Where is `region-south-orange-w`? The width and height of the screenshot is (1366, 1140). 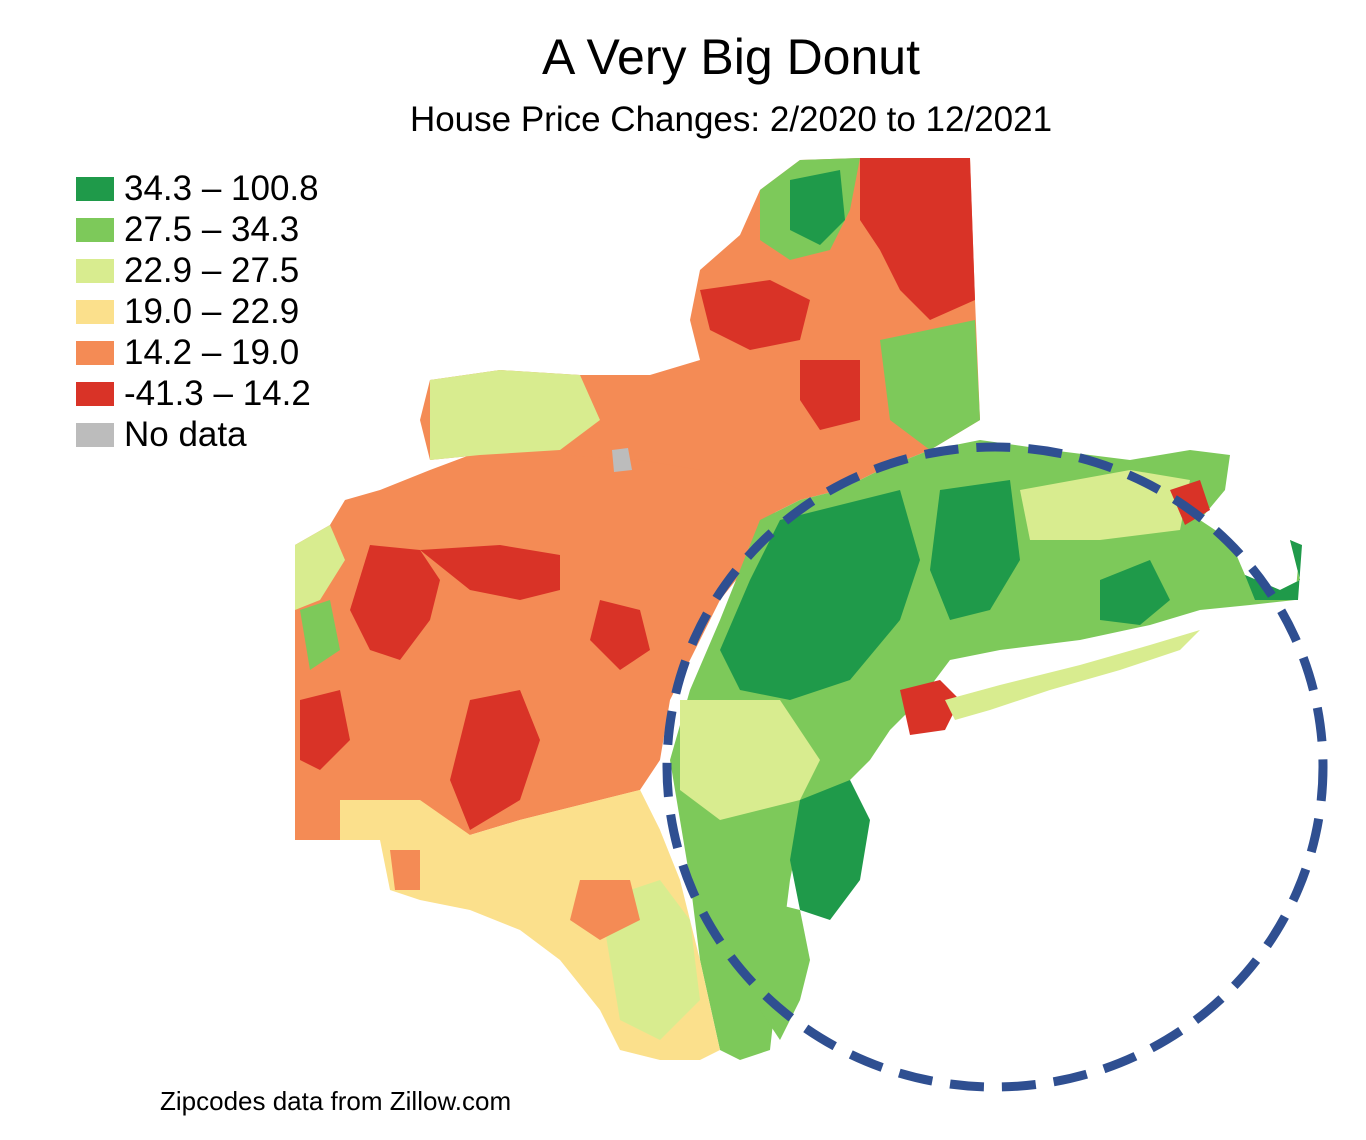 region-south-orange-w is located at coordinates (405, 870).